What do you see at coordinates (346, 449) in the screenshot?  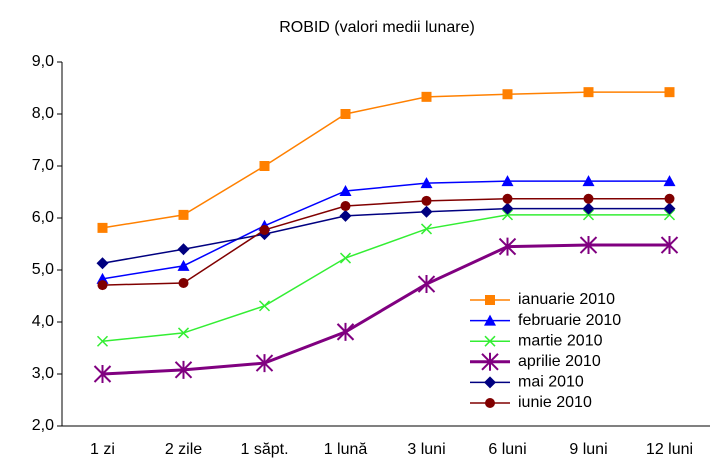 I see `x-tick-label: 1 lună` at bounding box center [346, 449].